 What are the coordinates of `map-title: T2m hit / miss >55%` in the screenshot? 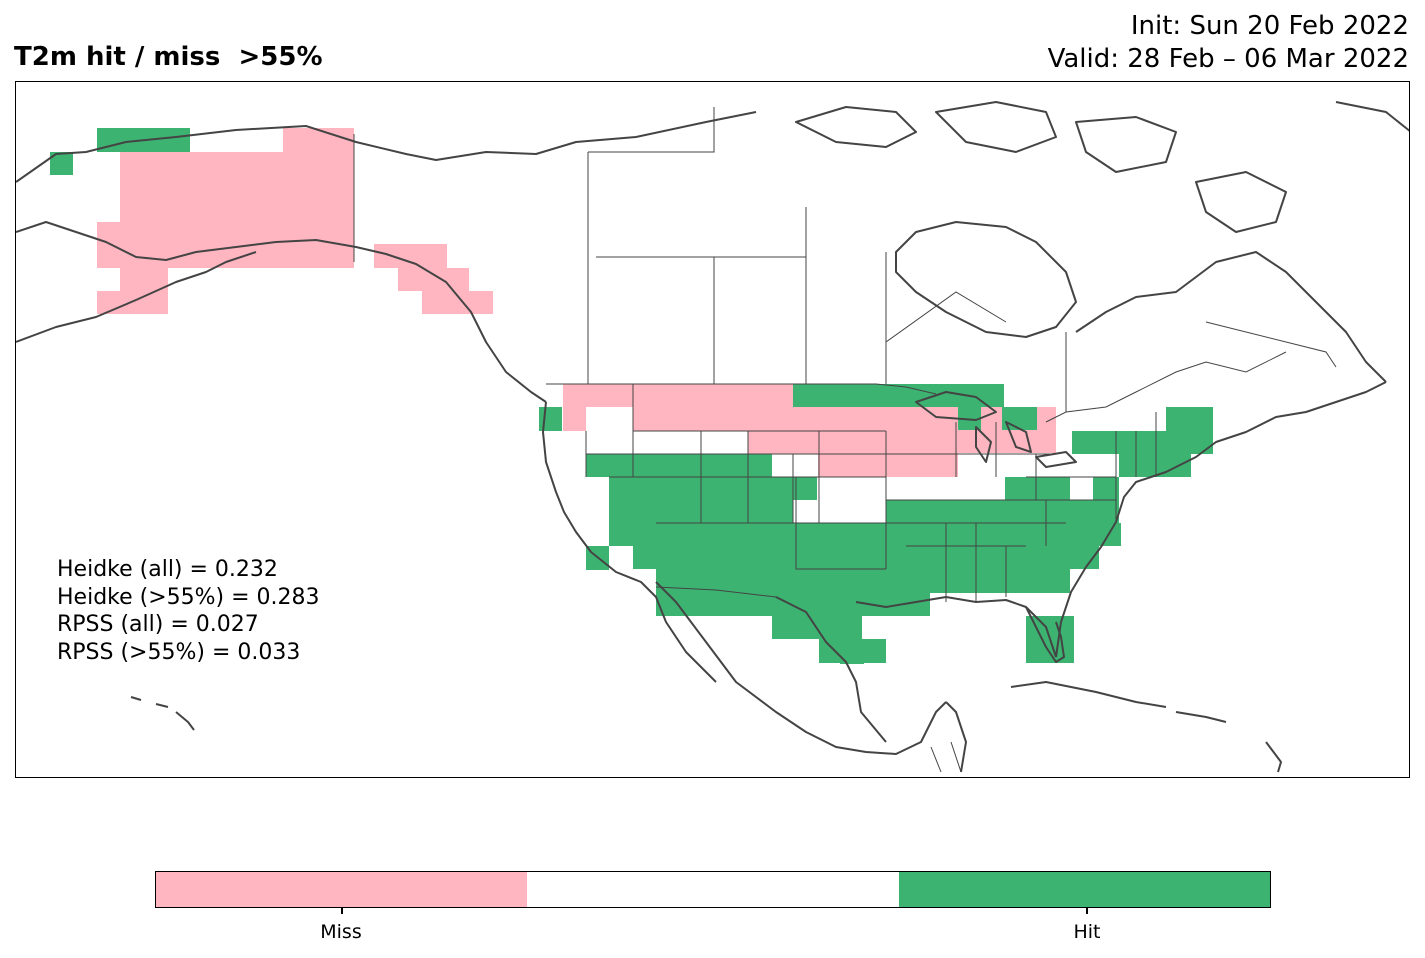 It's located at (168, 57).